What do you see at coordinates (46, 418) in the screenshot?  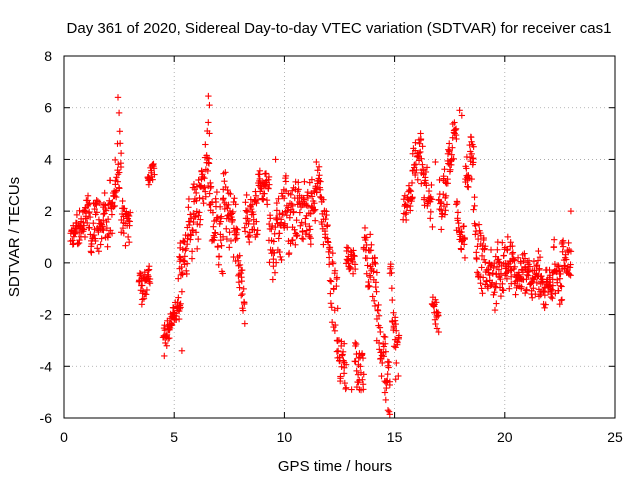 I see `y-tick-label: -6` at bounding box center [46, 418].